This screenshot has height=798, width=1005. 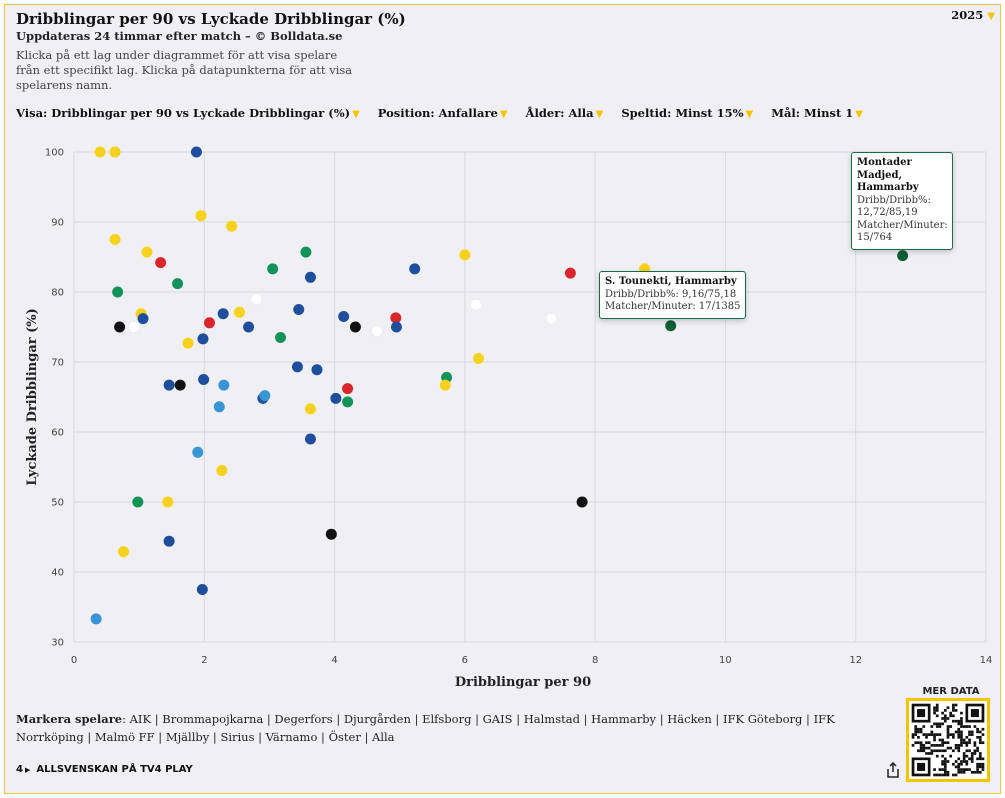 I want to click on filter-playtime: Speltid: Minst 15% ▼, so click(x=687, y=113).